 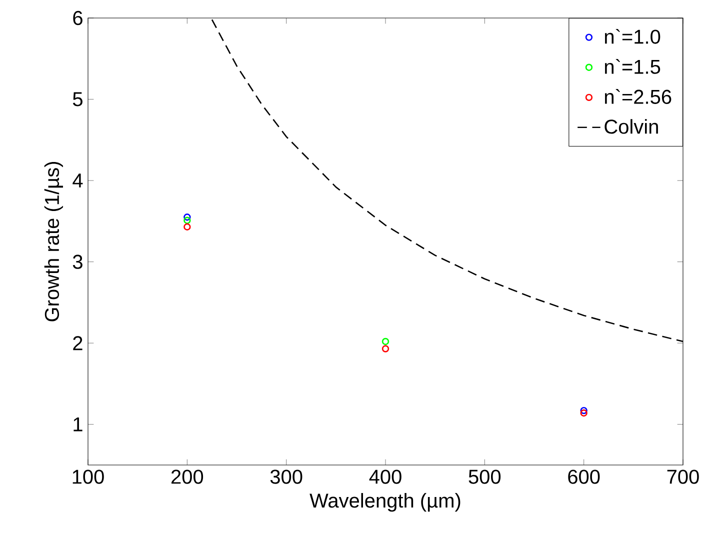 What do you see at coordinates (631, 126) in the screenshot?
I see `legend-label: Colvin` at bounding box center [631, 126].